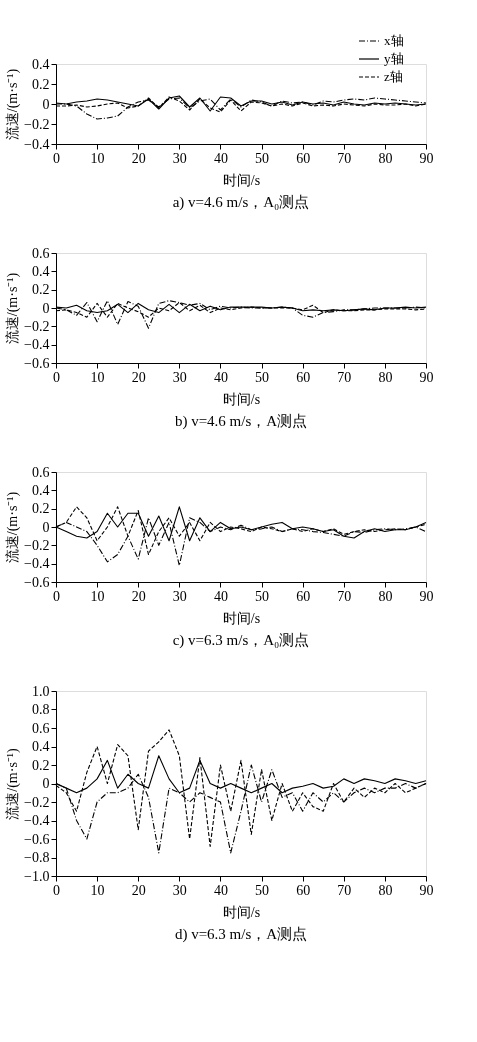 The height and width of the screenshot is (1042, 477). What do you see at coordinates (241, 421) in the screenshot?
I see `text: b) v=4.6 m/s，A测点` at bounding box center [241, 421].